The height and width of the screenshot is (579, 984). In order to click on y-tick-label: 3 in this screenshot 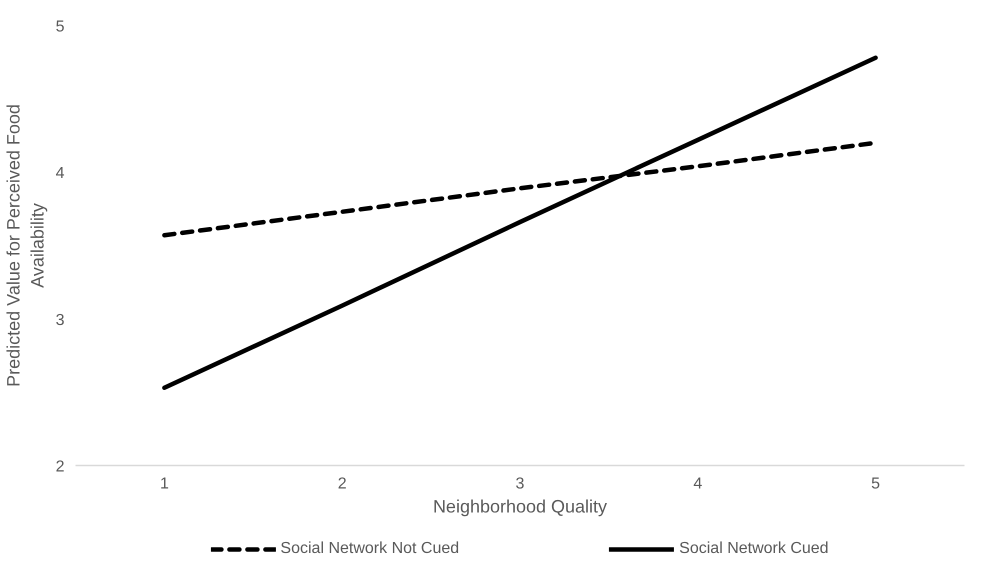, I will do `click(60, 320)`.